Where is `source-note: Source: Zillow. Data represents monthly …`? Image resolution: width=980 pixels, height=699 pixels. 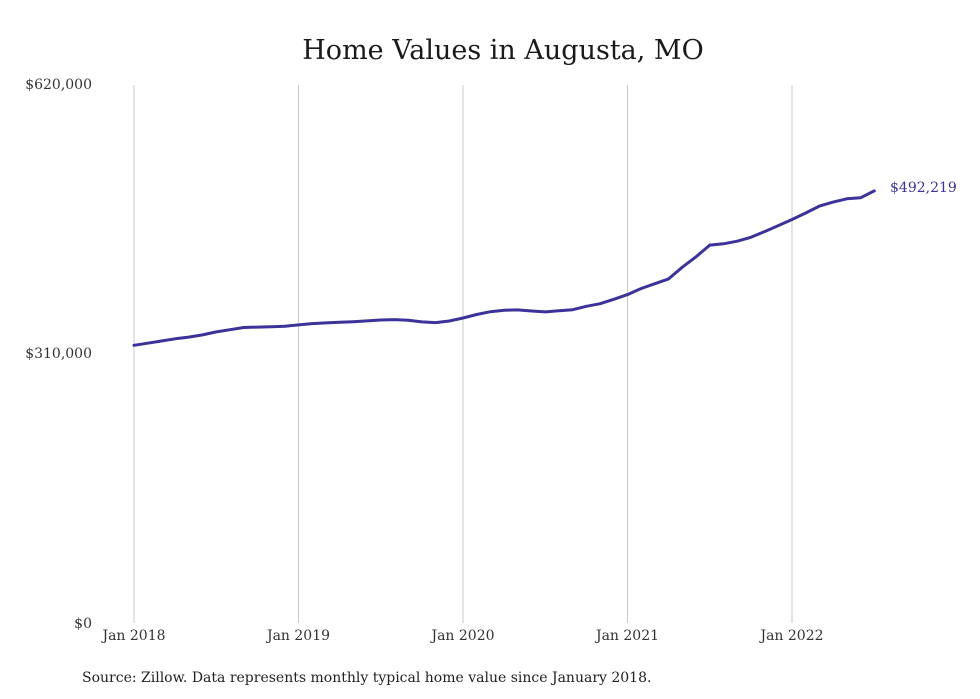 source-note: Source: Zillow. Data represents monthly … is located at coordinates (366, 678).